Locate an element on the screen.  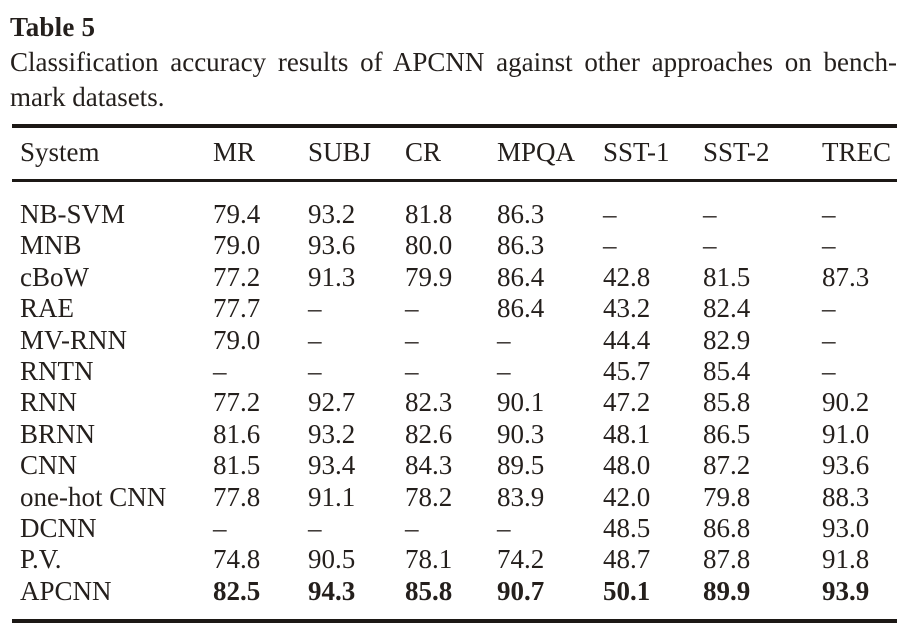
value-cell: 48.5 is located at coordinates (627, 528).